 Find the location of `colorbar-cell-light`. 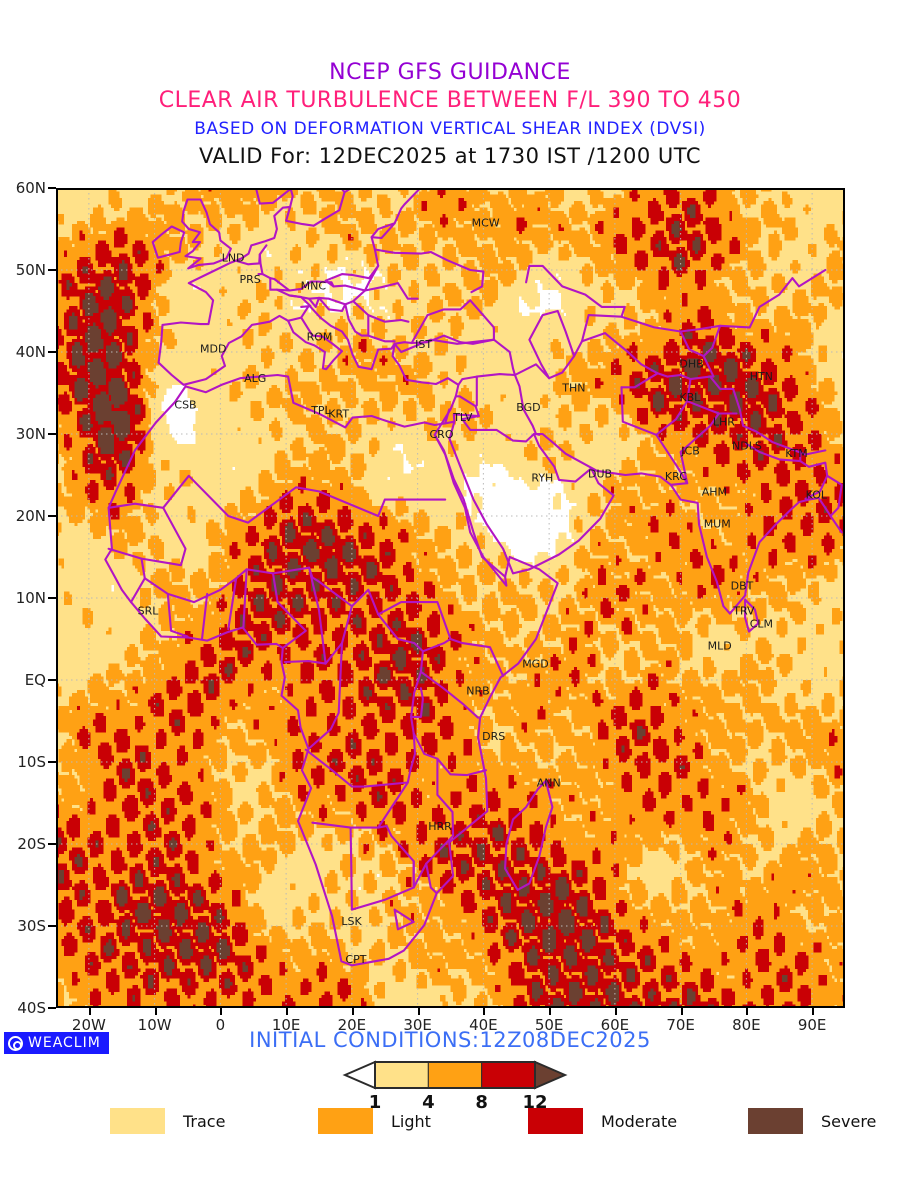

colorbar-cell-light is located at coordinates (455, 1075).